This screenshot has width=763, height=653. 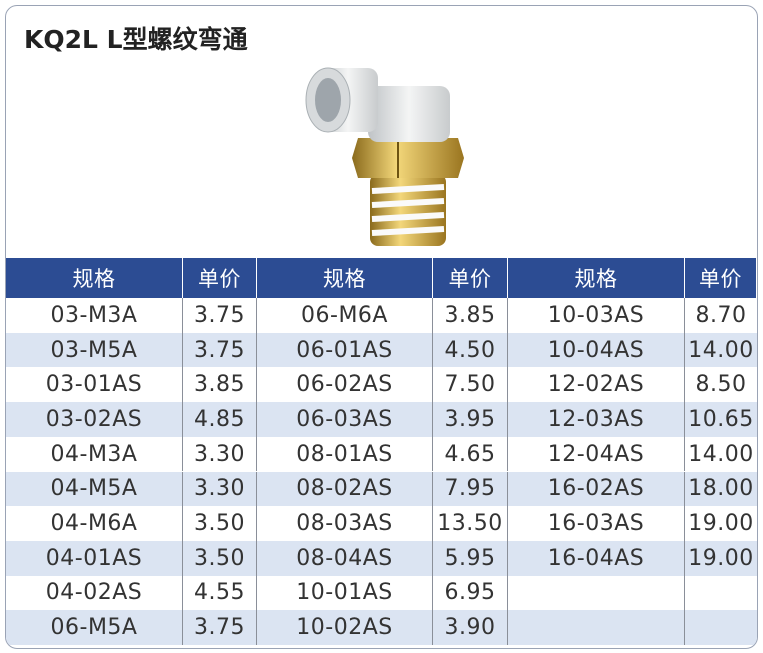 What do you see at coordinates (94, 454) in the screenshot?
I see `table-cell: 04-M3A` at bounding box center [94, 454].